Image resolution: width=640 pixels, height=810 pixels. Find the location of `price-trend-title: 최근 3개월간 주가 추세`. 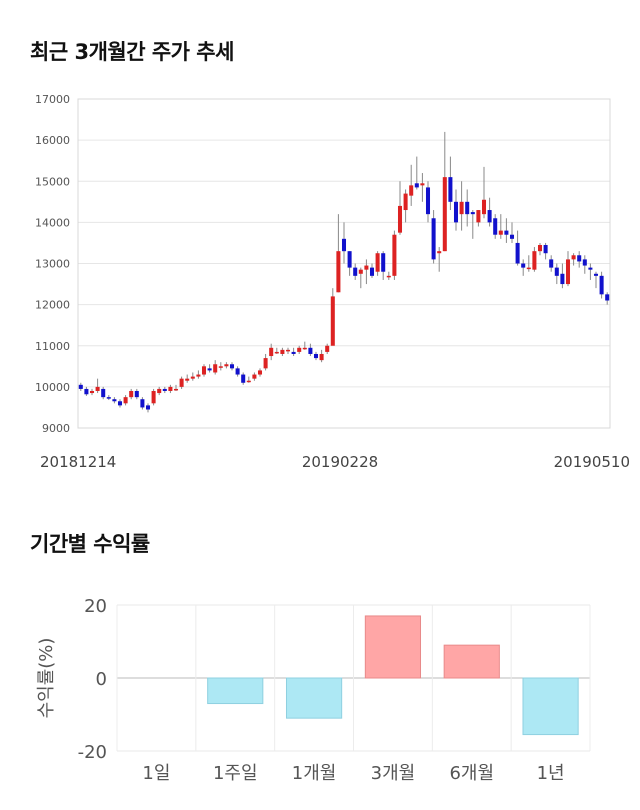

price-trend-title: 최근 3개월간 주가 추세 is located at coordinates (132, 52).